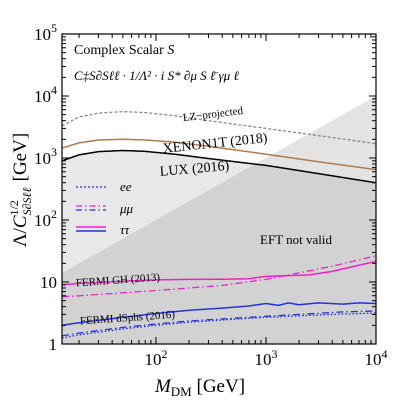  Describe the element at coordinates (219, 273) in the screenshot. I see `series-fermi-gh` at that location.